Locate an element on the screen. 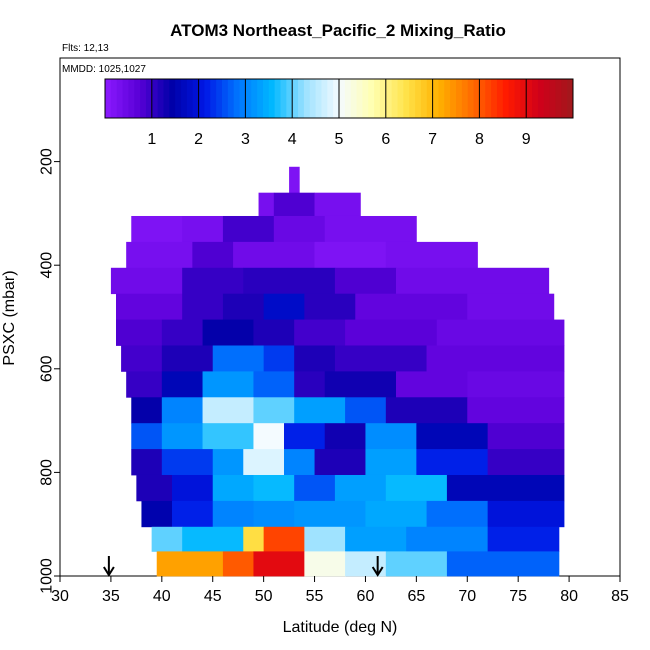 This screenshot has width=650, height=650. x-tick-label: 50 is located at coordinates (264, 596).